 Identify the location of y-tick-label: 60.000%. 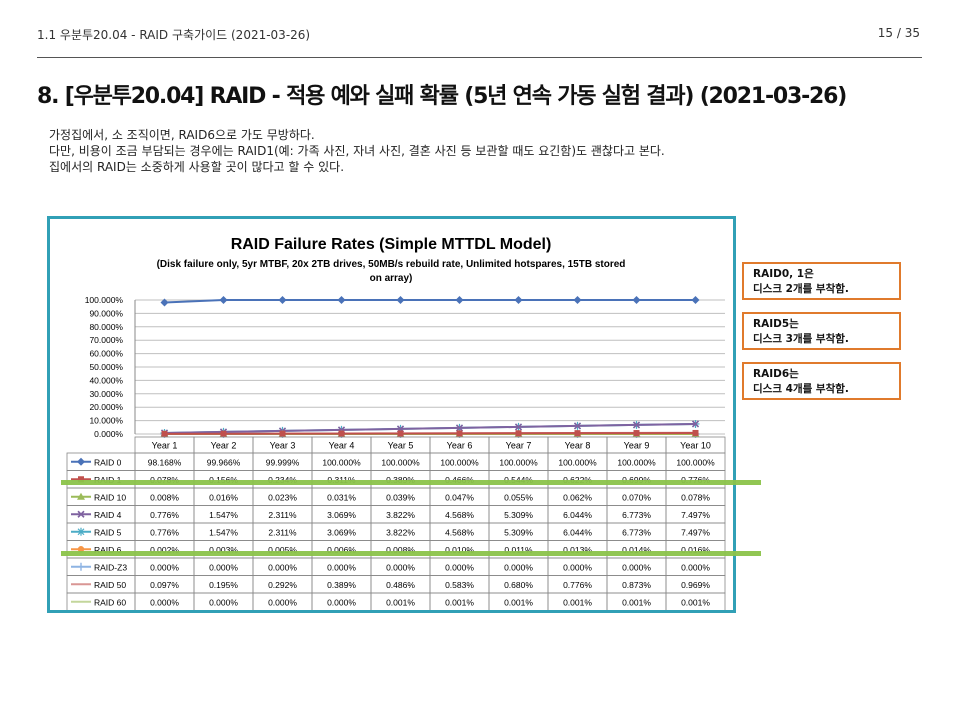
(106, 354).